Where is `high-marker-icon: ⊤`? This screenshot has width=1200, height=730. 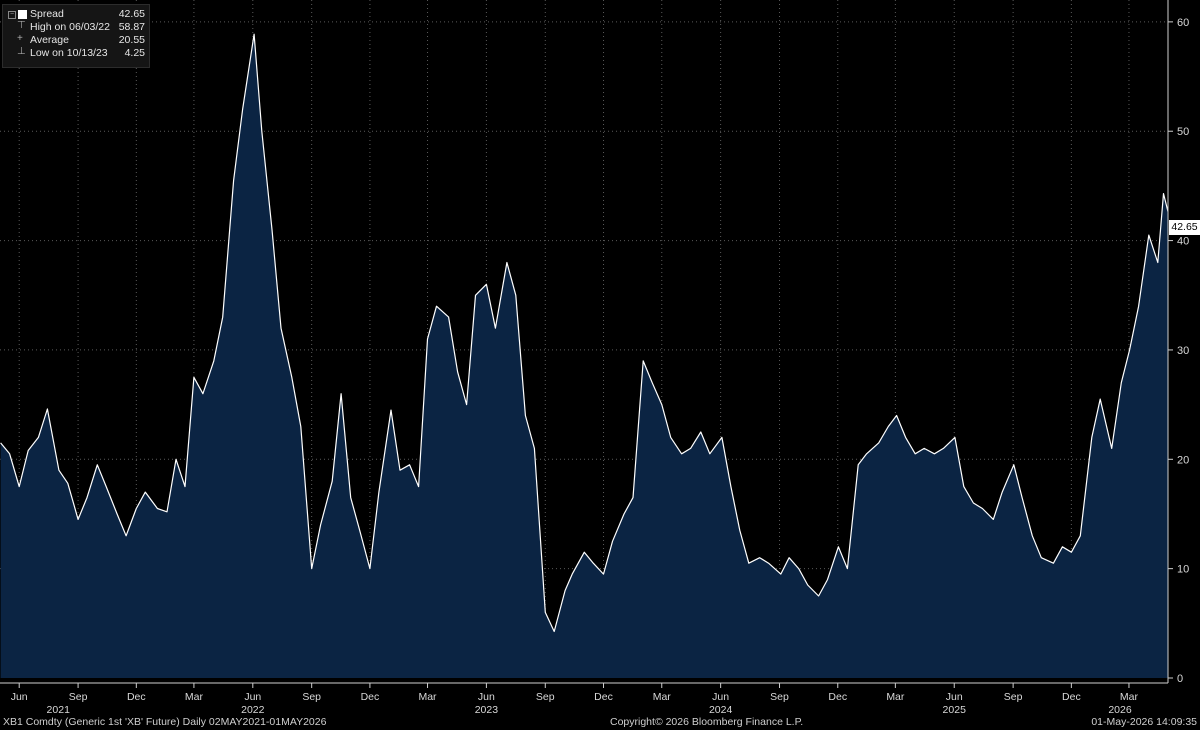
high-marker-icon: ⊤ is located at coordinates (21, 25).